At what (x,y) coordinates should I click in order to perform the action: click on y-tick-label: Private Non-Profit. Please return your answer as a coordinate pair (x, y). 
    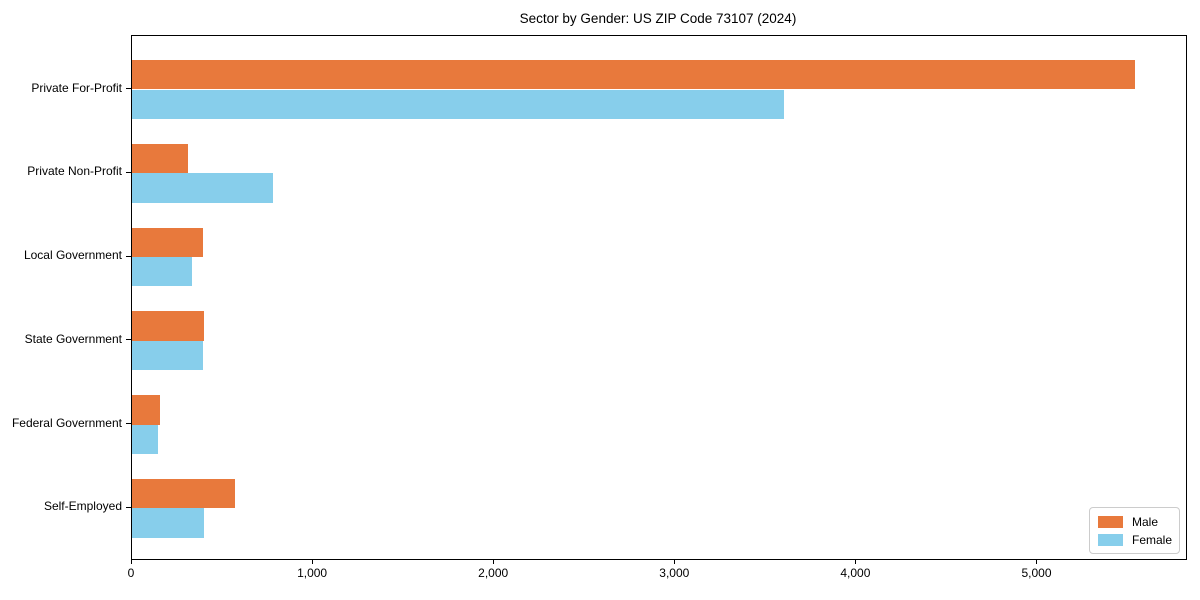
    Looking at the image, I should click on (74, 171).